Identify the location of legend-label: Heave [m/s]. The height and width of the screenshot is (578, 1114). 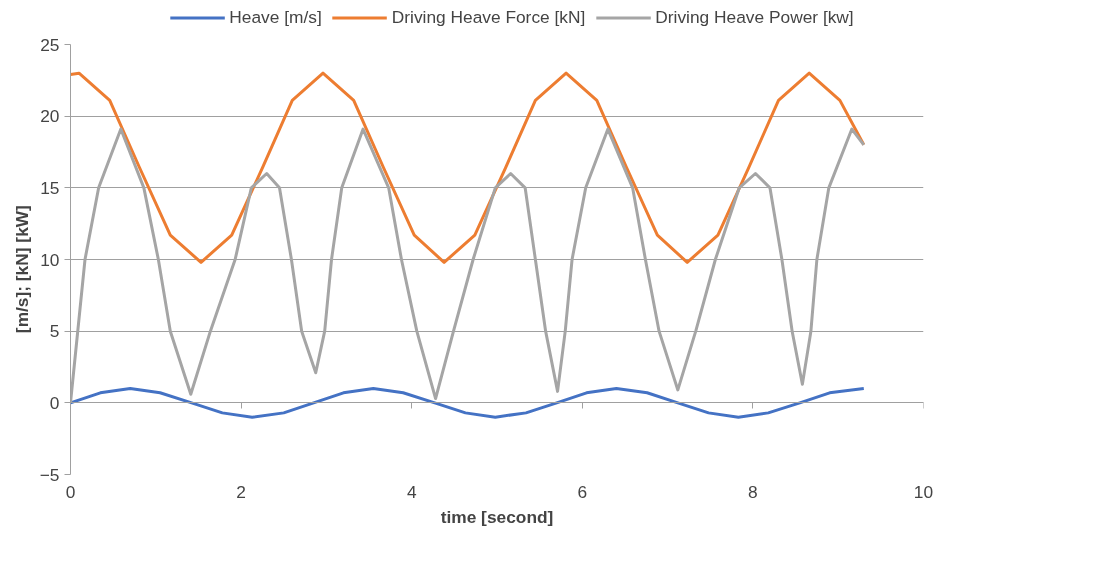
(275, 17).